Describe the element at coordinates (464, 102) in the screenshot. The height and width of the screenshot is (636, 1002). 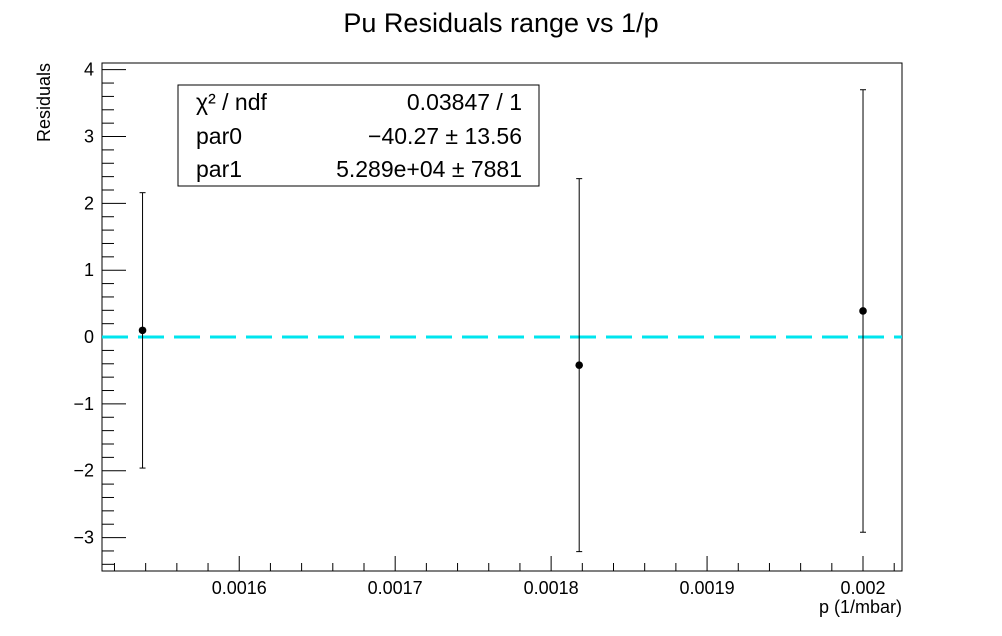
I see `stats-value-chi2: 0.03847 / 1` at that location.